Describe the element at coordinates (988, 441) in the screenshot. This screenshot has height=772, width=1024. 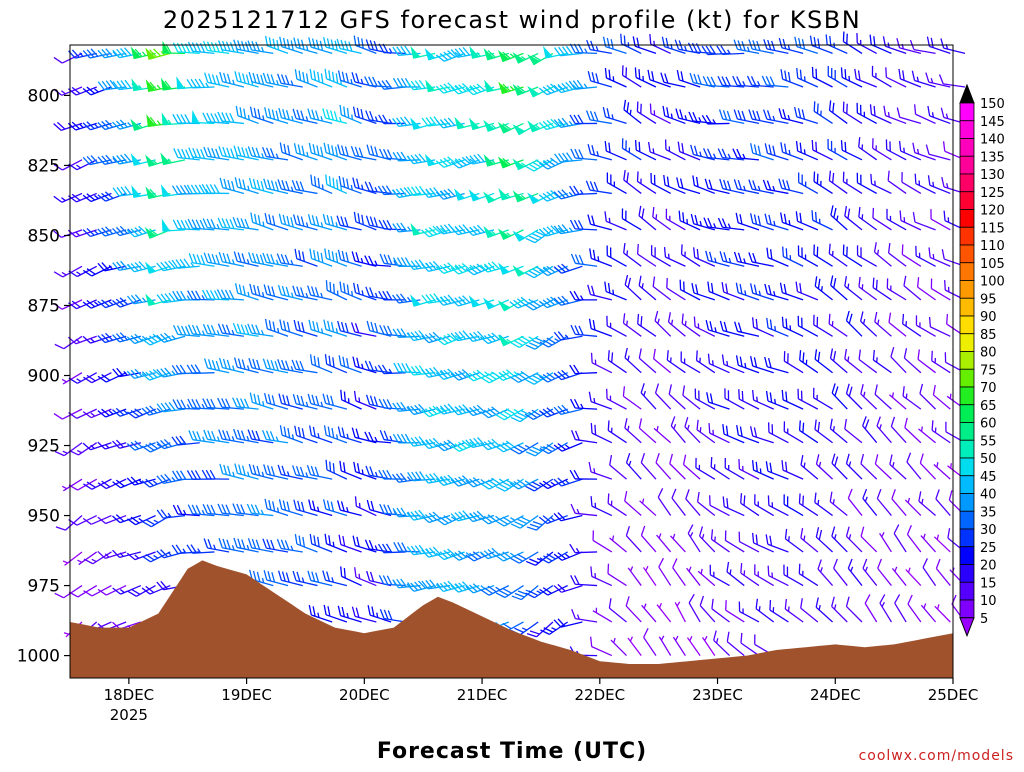
I see `colorbar-label: 55` at that location.